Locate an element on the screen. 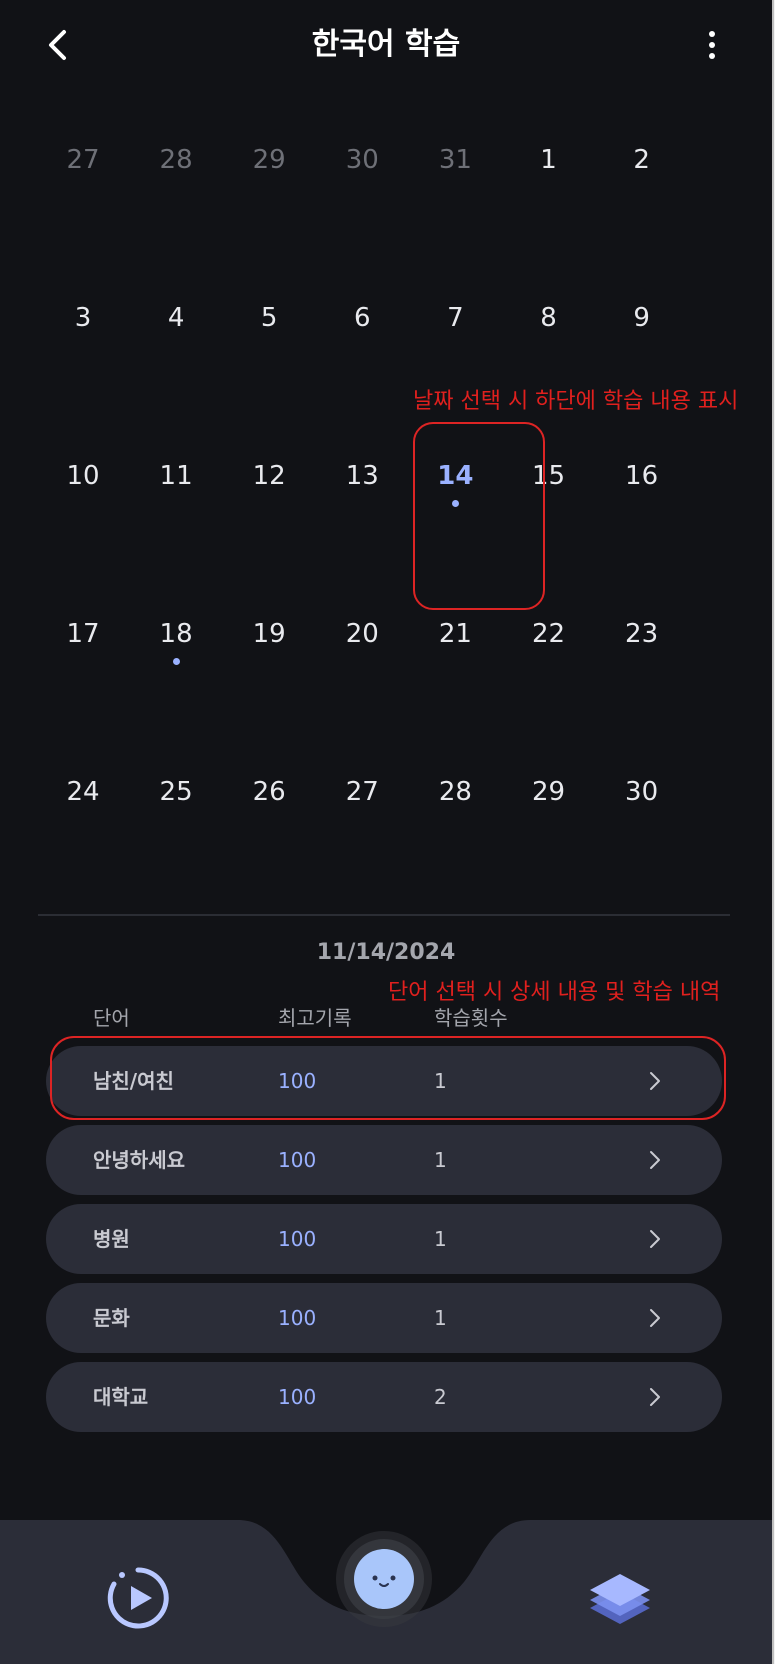 The width and height of the screenshot is (775, 1664). nav-background is located at coordinates (386, 1592).